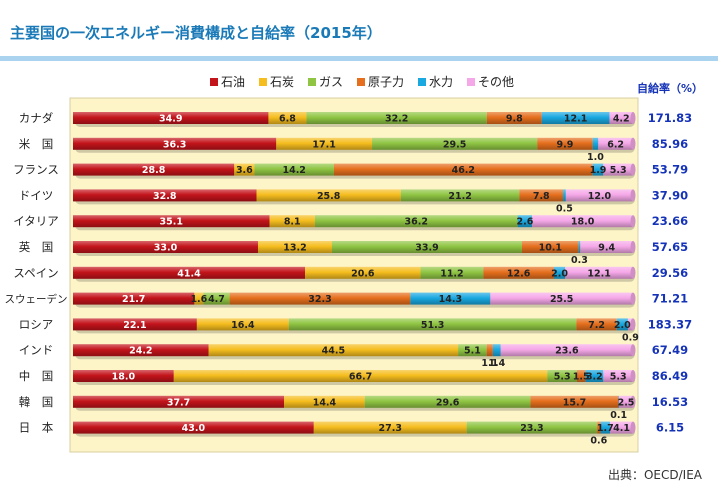 This screenshot has height=488, width=718. What do you see at coordinates (565, 144) in the screenshot?
I see `bar-value-label: 9.9` at bounding box center [565, 144].